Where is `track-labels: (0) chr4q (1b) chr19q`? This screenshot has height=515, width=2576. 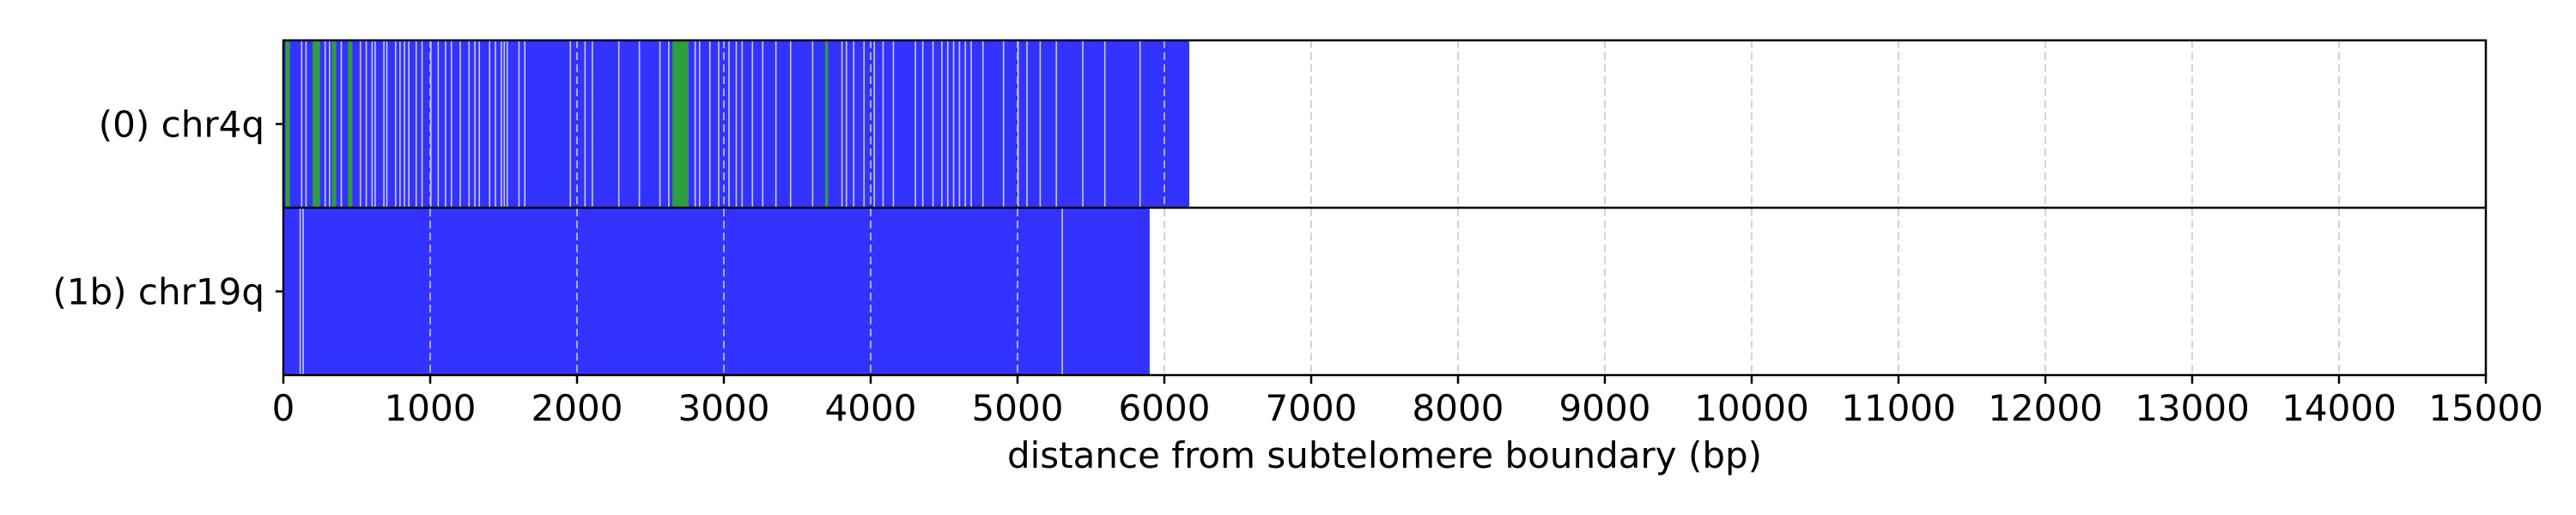
track-labels: (0) chr4q (1b) chr19q is located at coordinates (167, 208).